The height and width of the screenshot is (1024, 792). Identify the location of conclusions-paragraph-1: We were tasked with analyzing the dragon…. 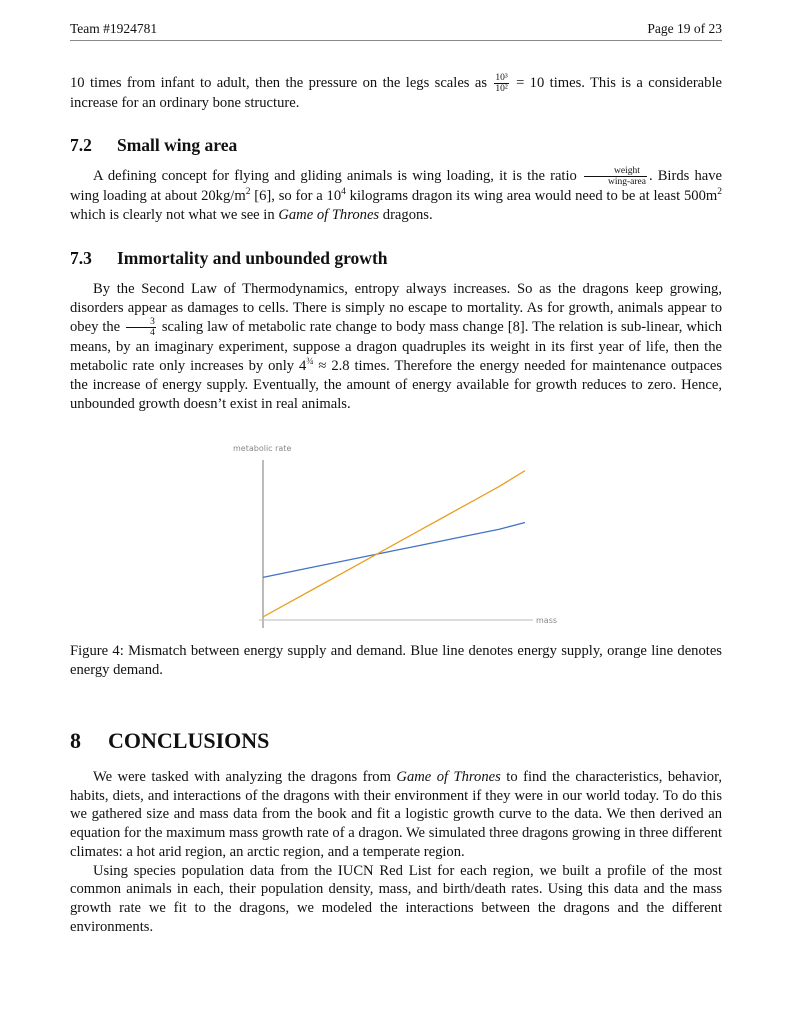
(396, 815).